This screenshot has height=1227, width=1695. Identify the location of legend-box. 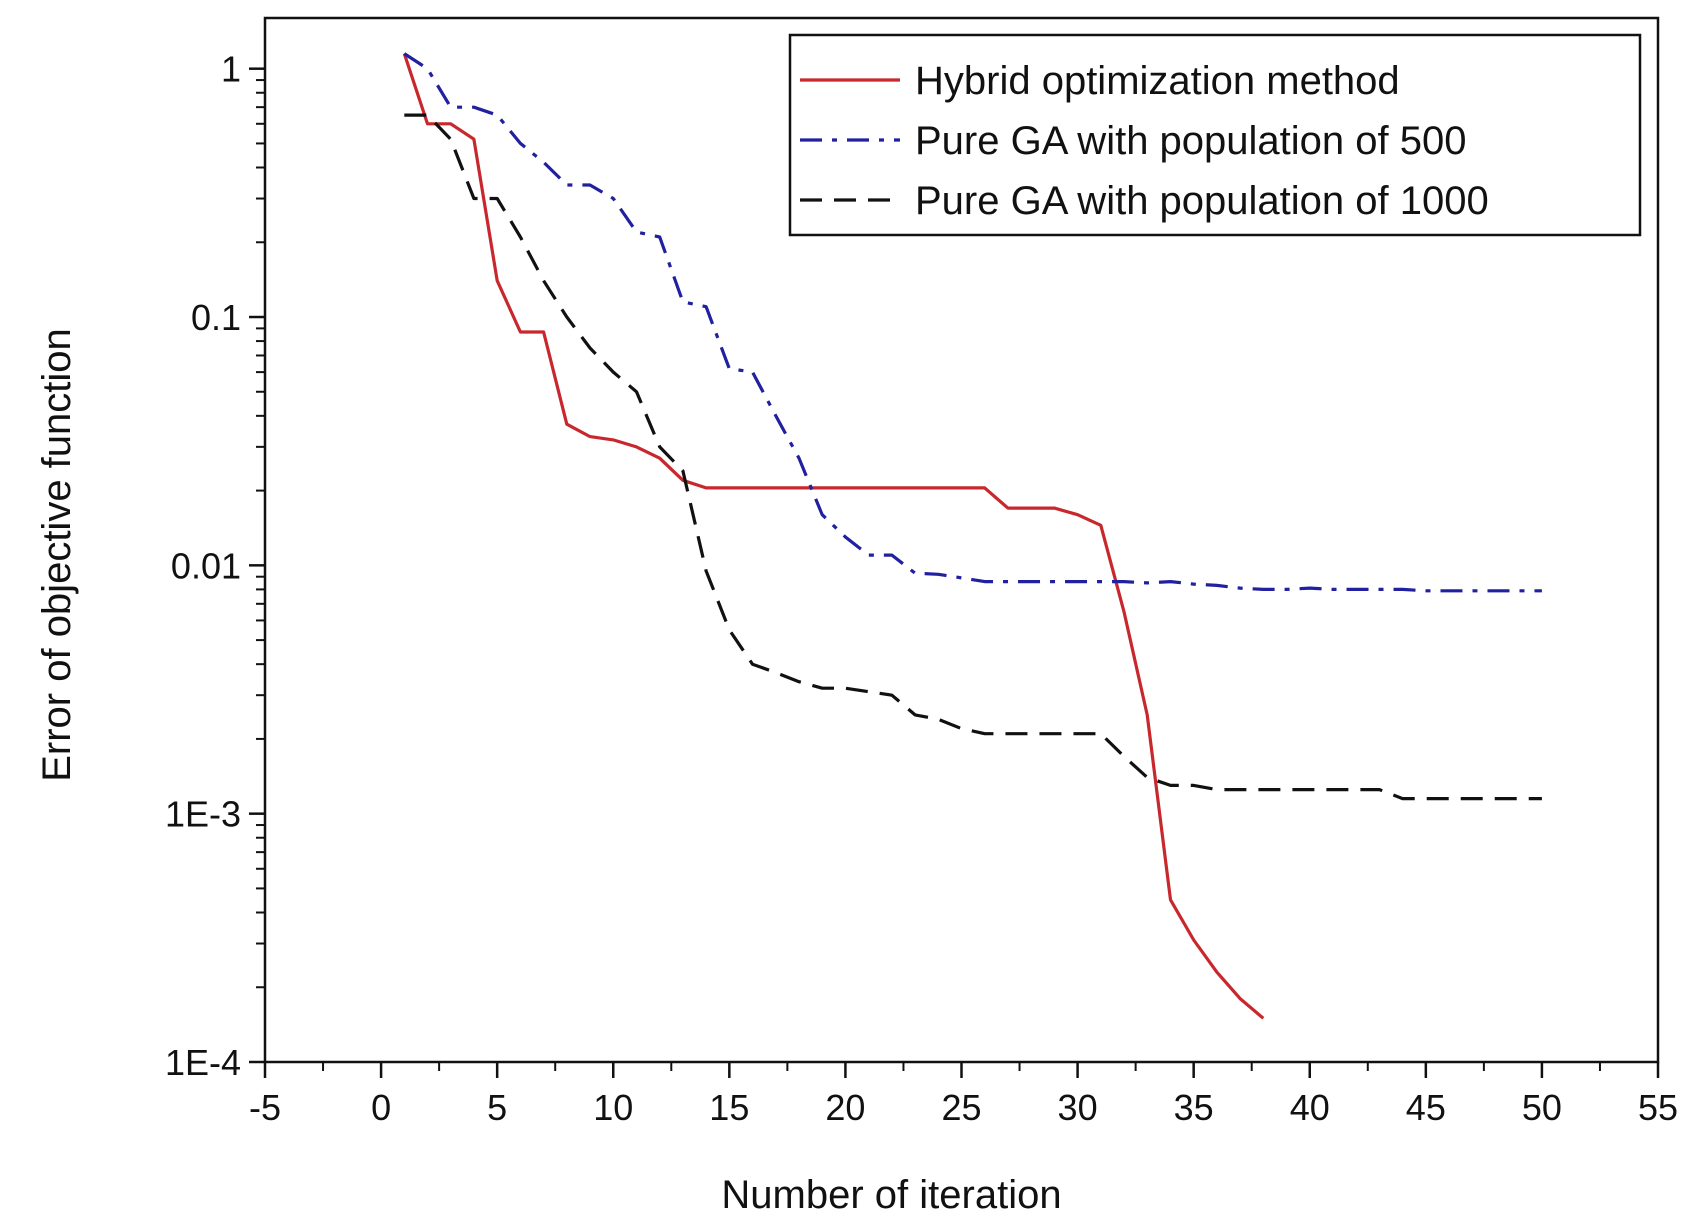
(1215, 135).